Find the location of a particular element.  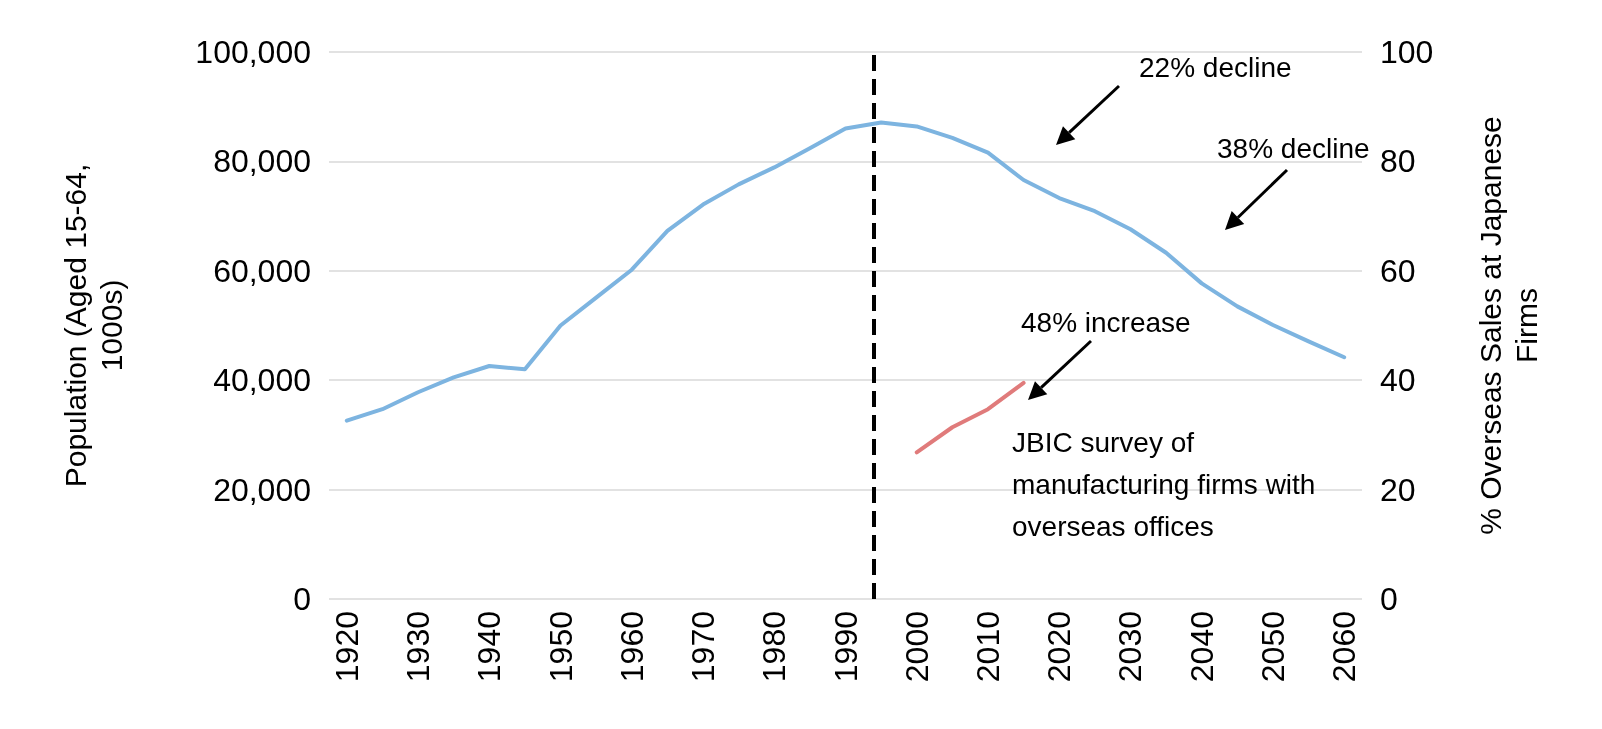

y2-tick-label: 100 is located at coordinates (1407, 52).